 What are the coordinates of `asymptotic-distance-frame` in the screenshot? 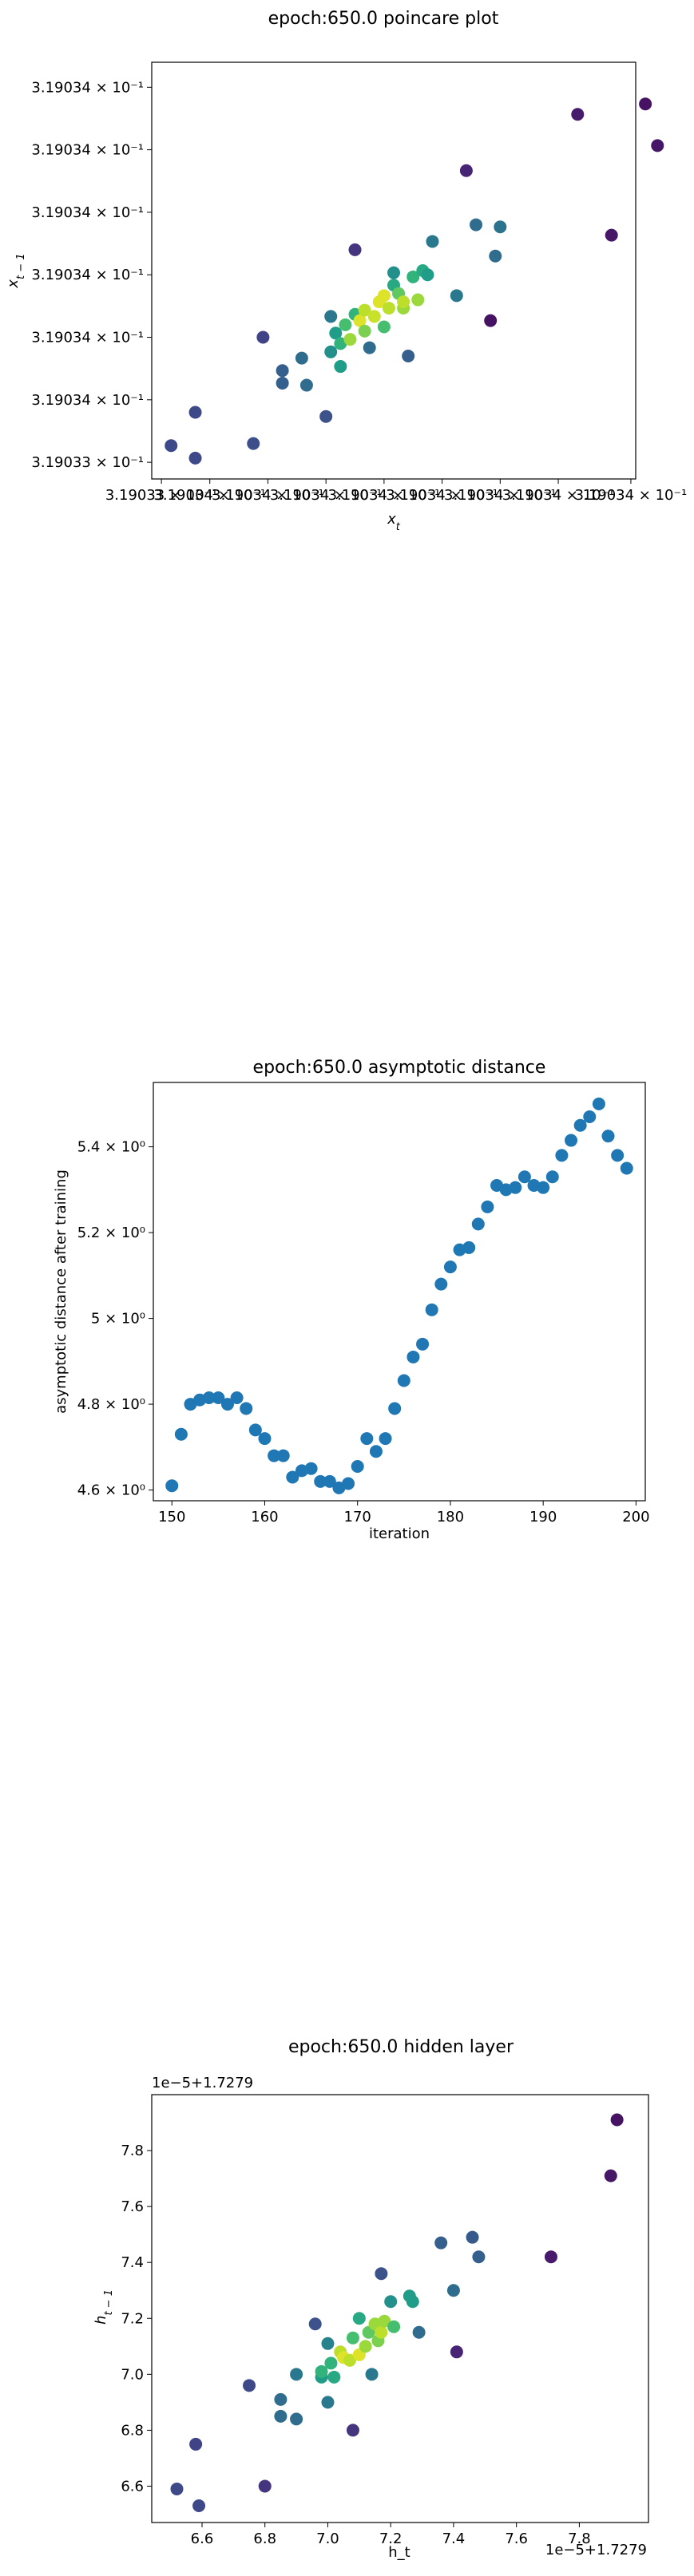 It's located at (399, 1292).